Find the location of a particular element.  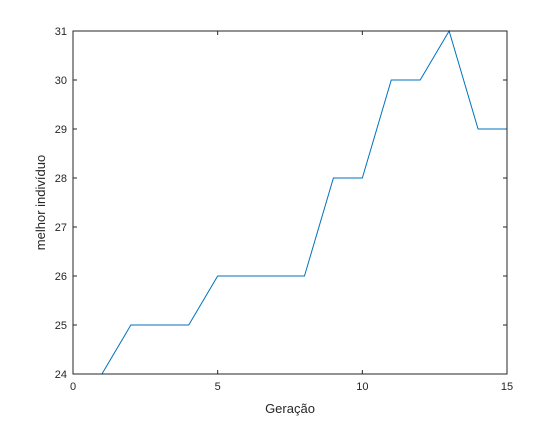

x-tick-label: 0 is located at coordinates (73, 387).